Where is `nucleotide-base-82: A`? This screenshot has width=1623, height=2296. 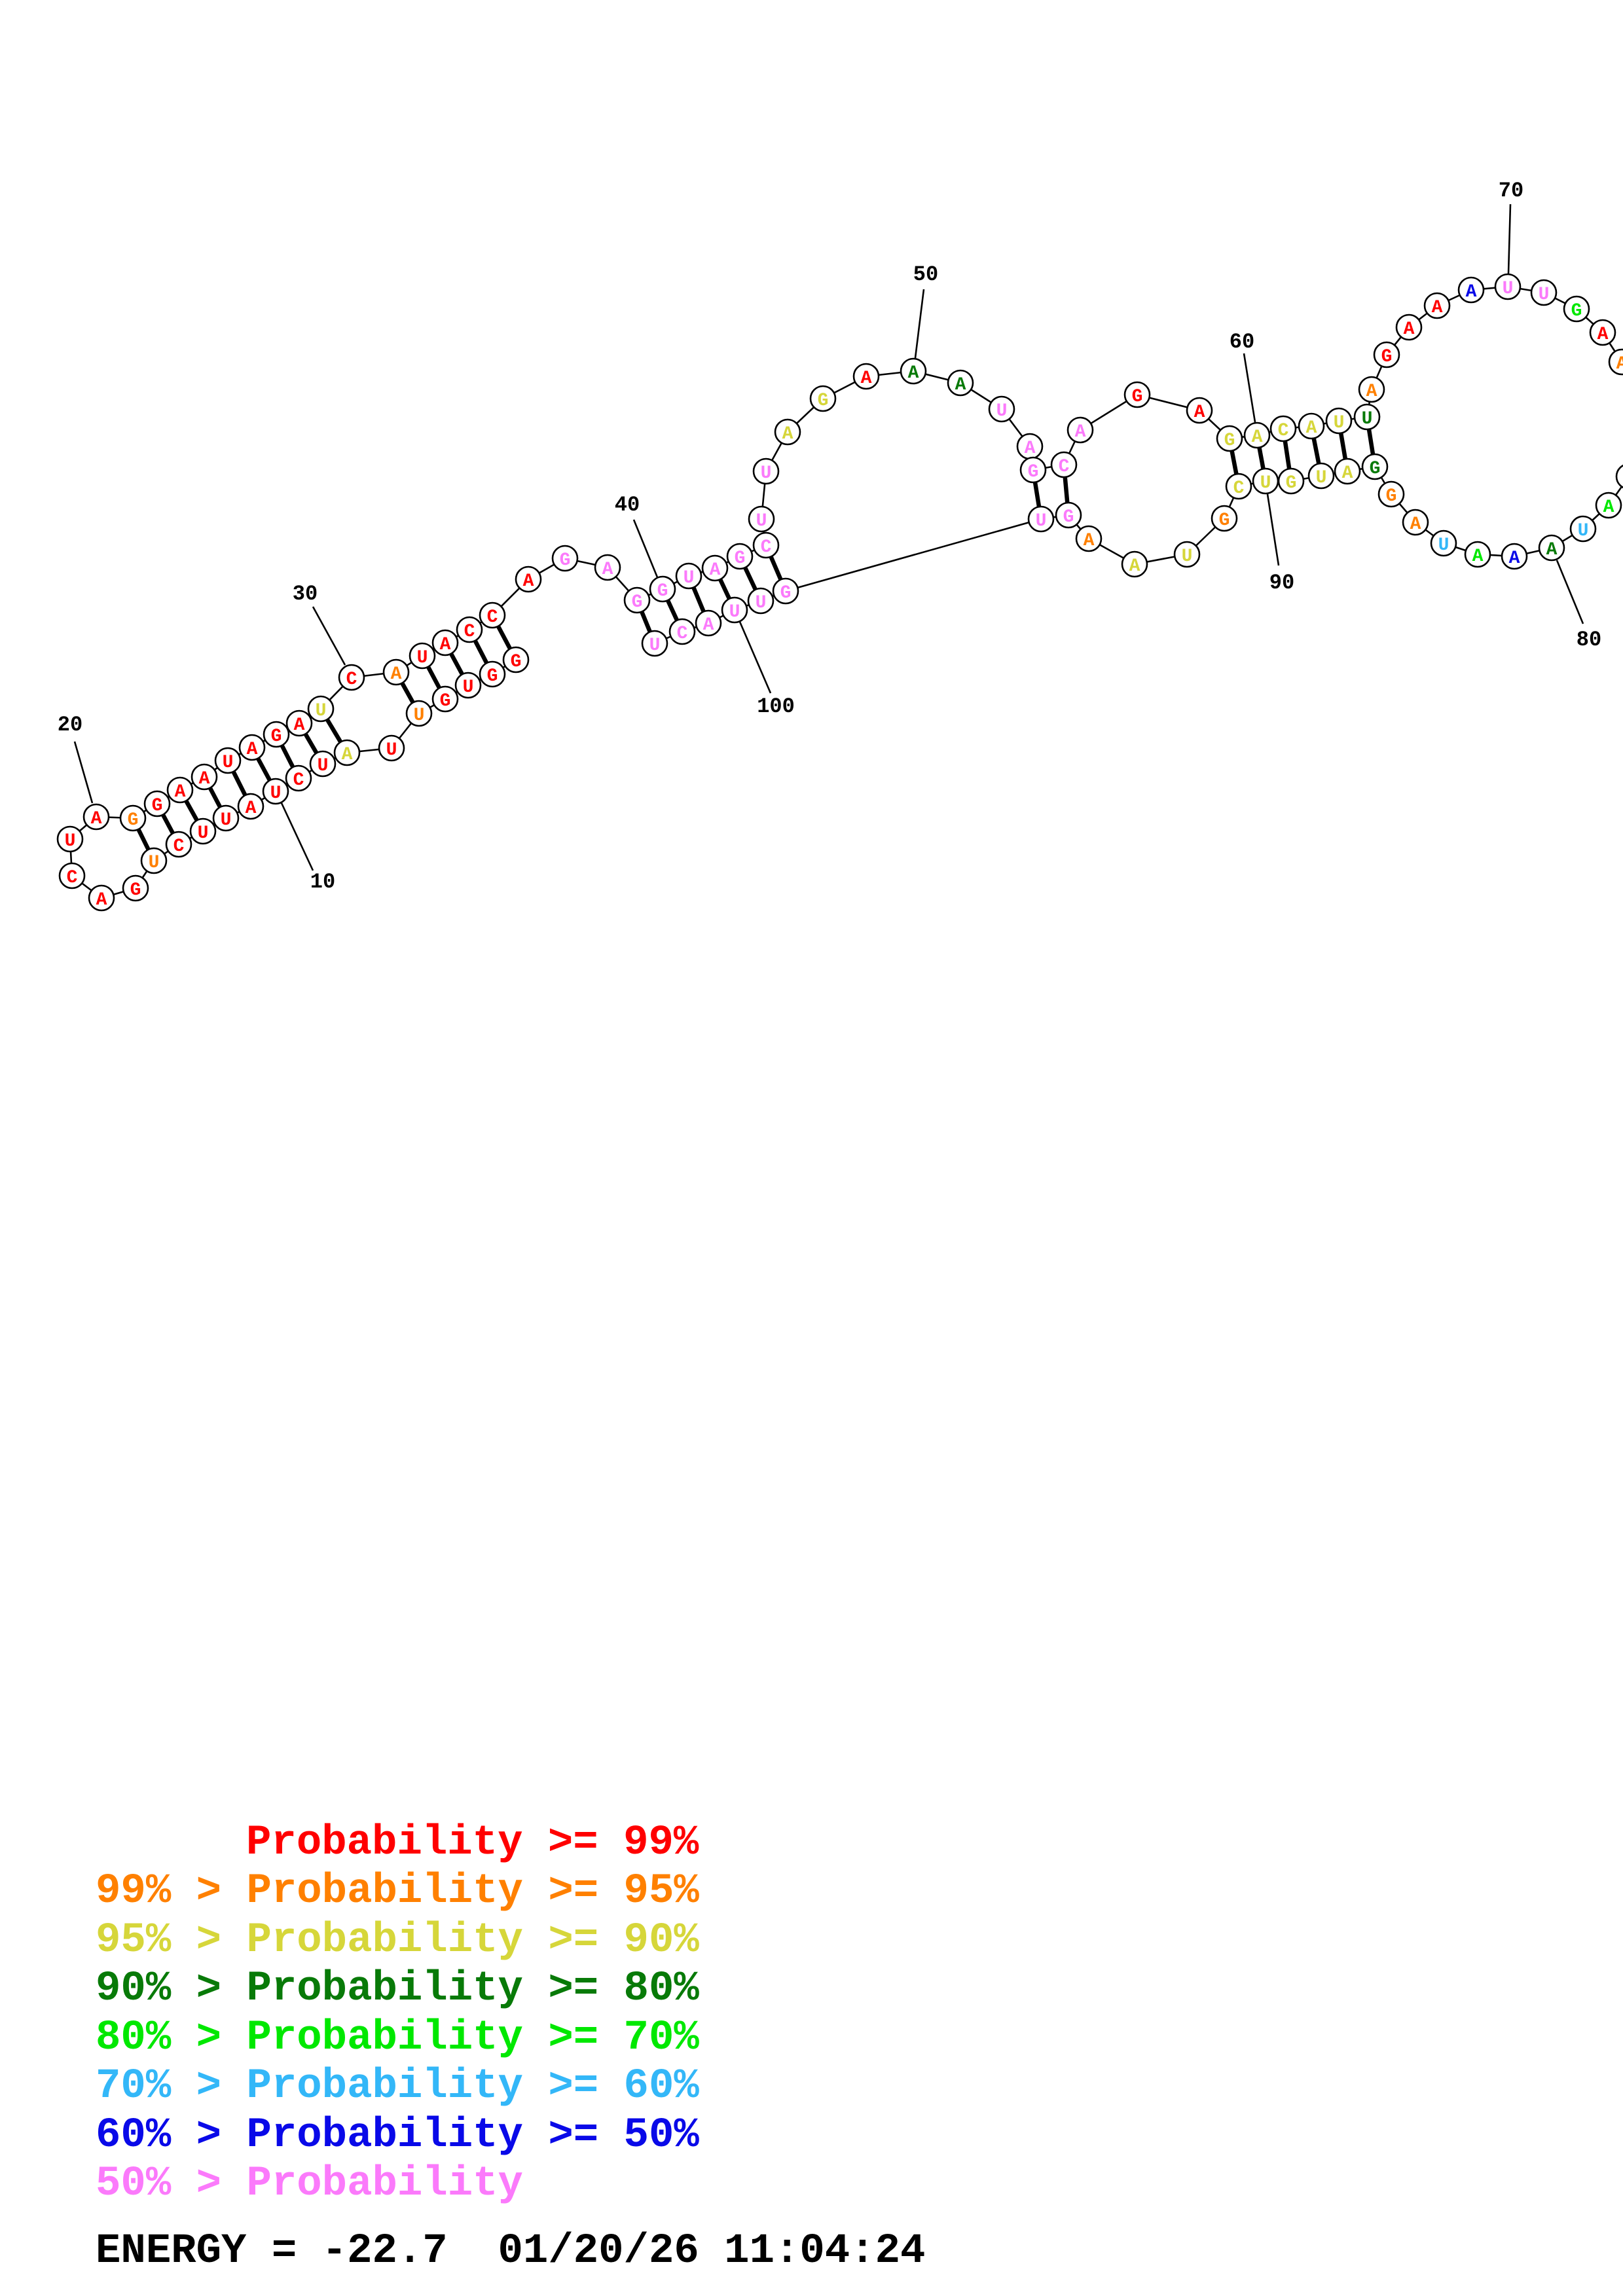
nucleotide-base-82: A is located at coordinates (1478, 557).